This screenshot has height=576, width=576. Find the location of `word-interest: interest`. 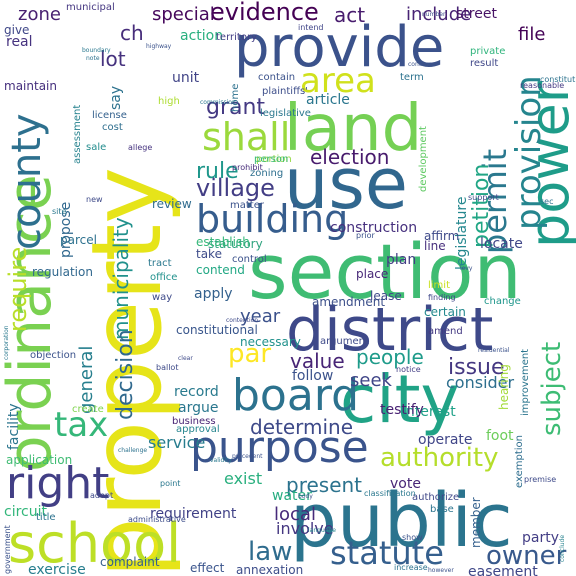

word-interest: interest is located at coordinates (429, 412).